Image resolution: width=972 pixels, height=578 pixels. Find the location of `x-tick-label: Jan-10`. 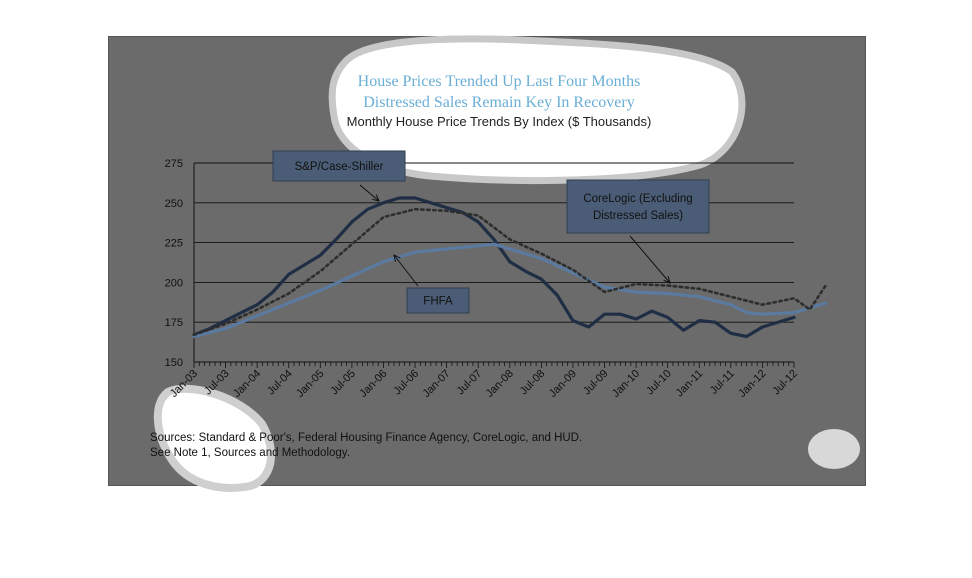

x-tick-label: Jan-10 is located at coordinates (626, 384).